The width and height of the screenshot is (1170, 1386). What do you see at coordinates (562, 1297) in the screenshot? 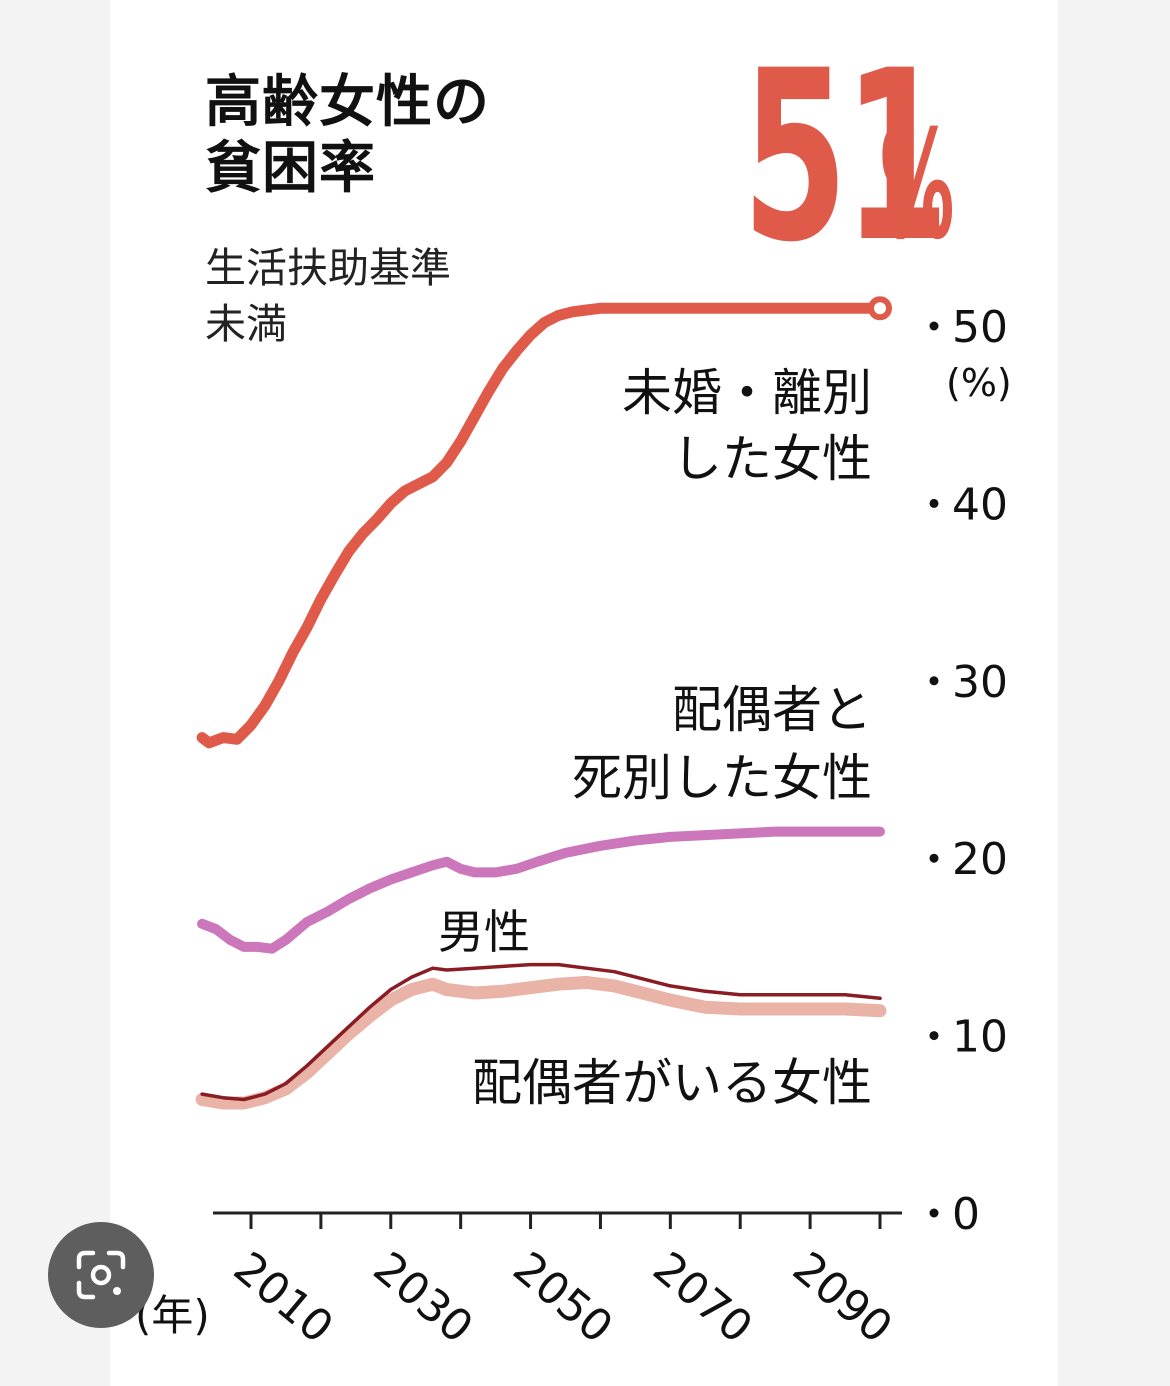
I see `x-tick-label-2050: 2050` at bounding box center [562, 1297].